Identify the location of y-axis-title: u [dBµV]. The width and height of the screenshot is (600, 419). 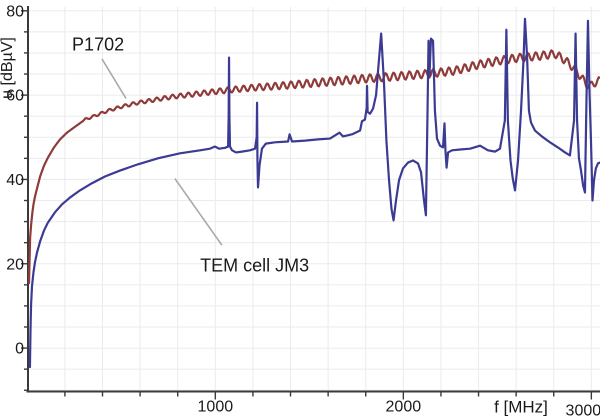
(8, 68).